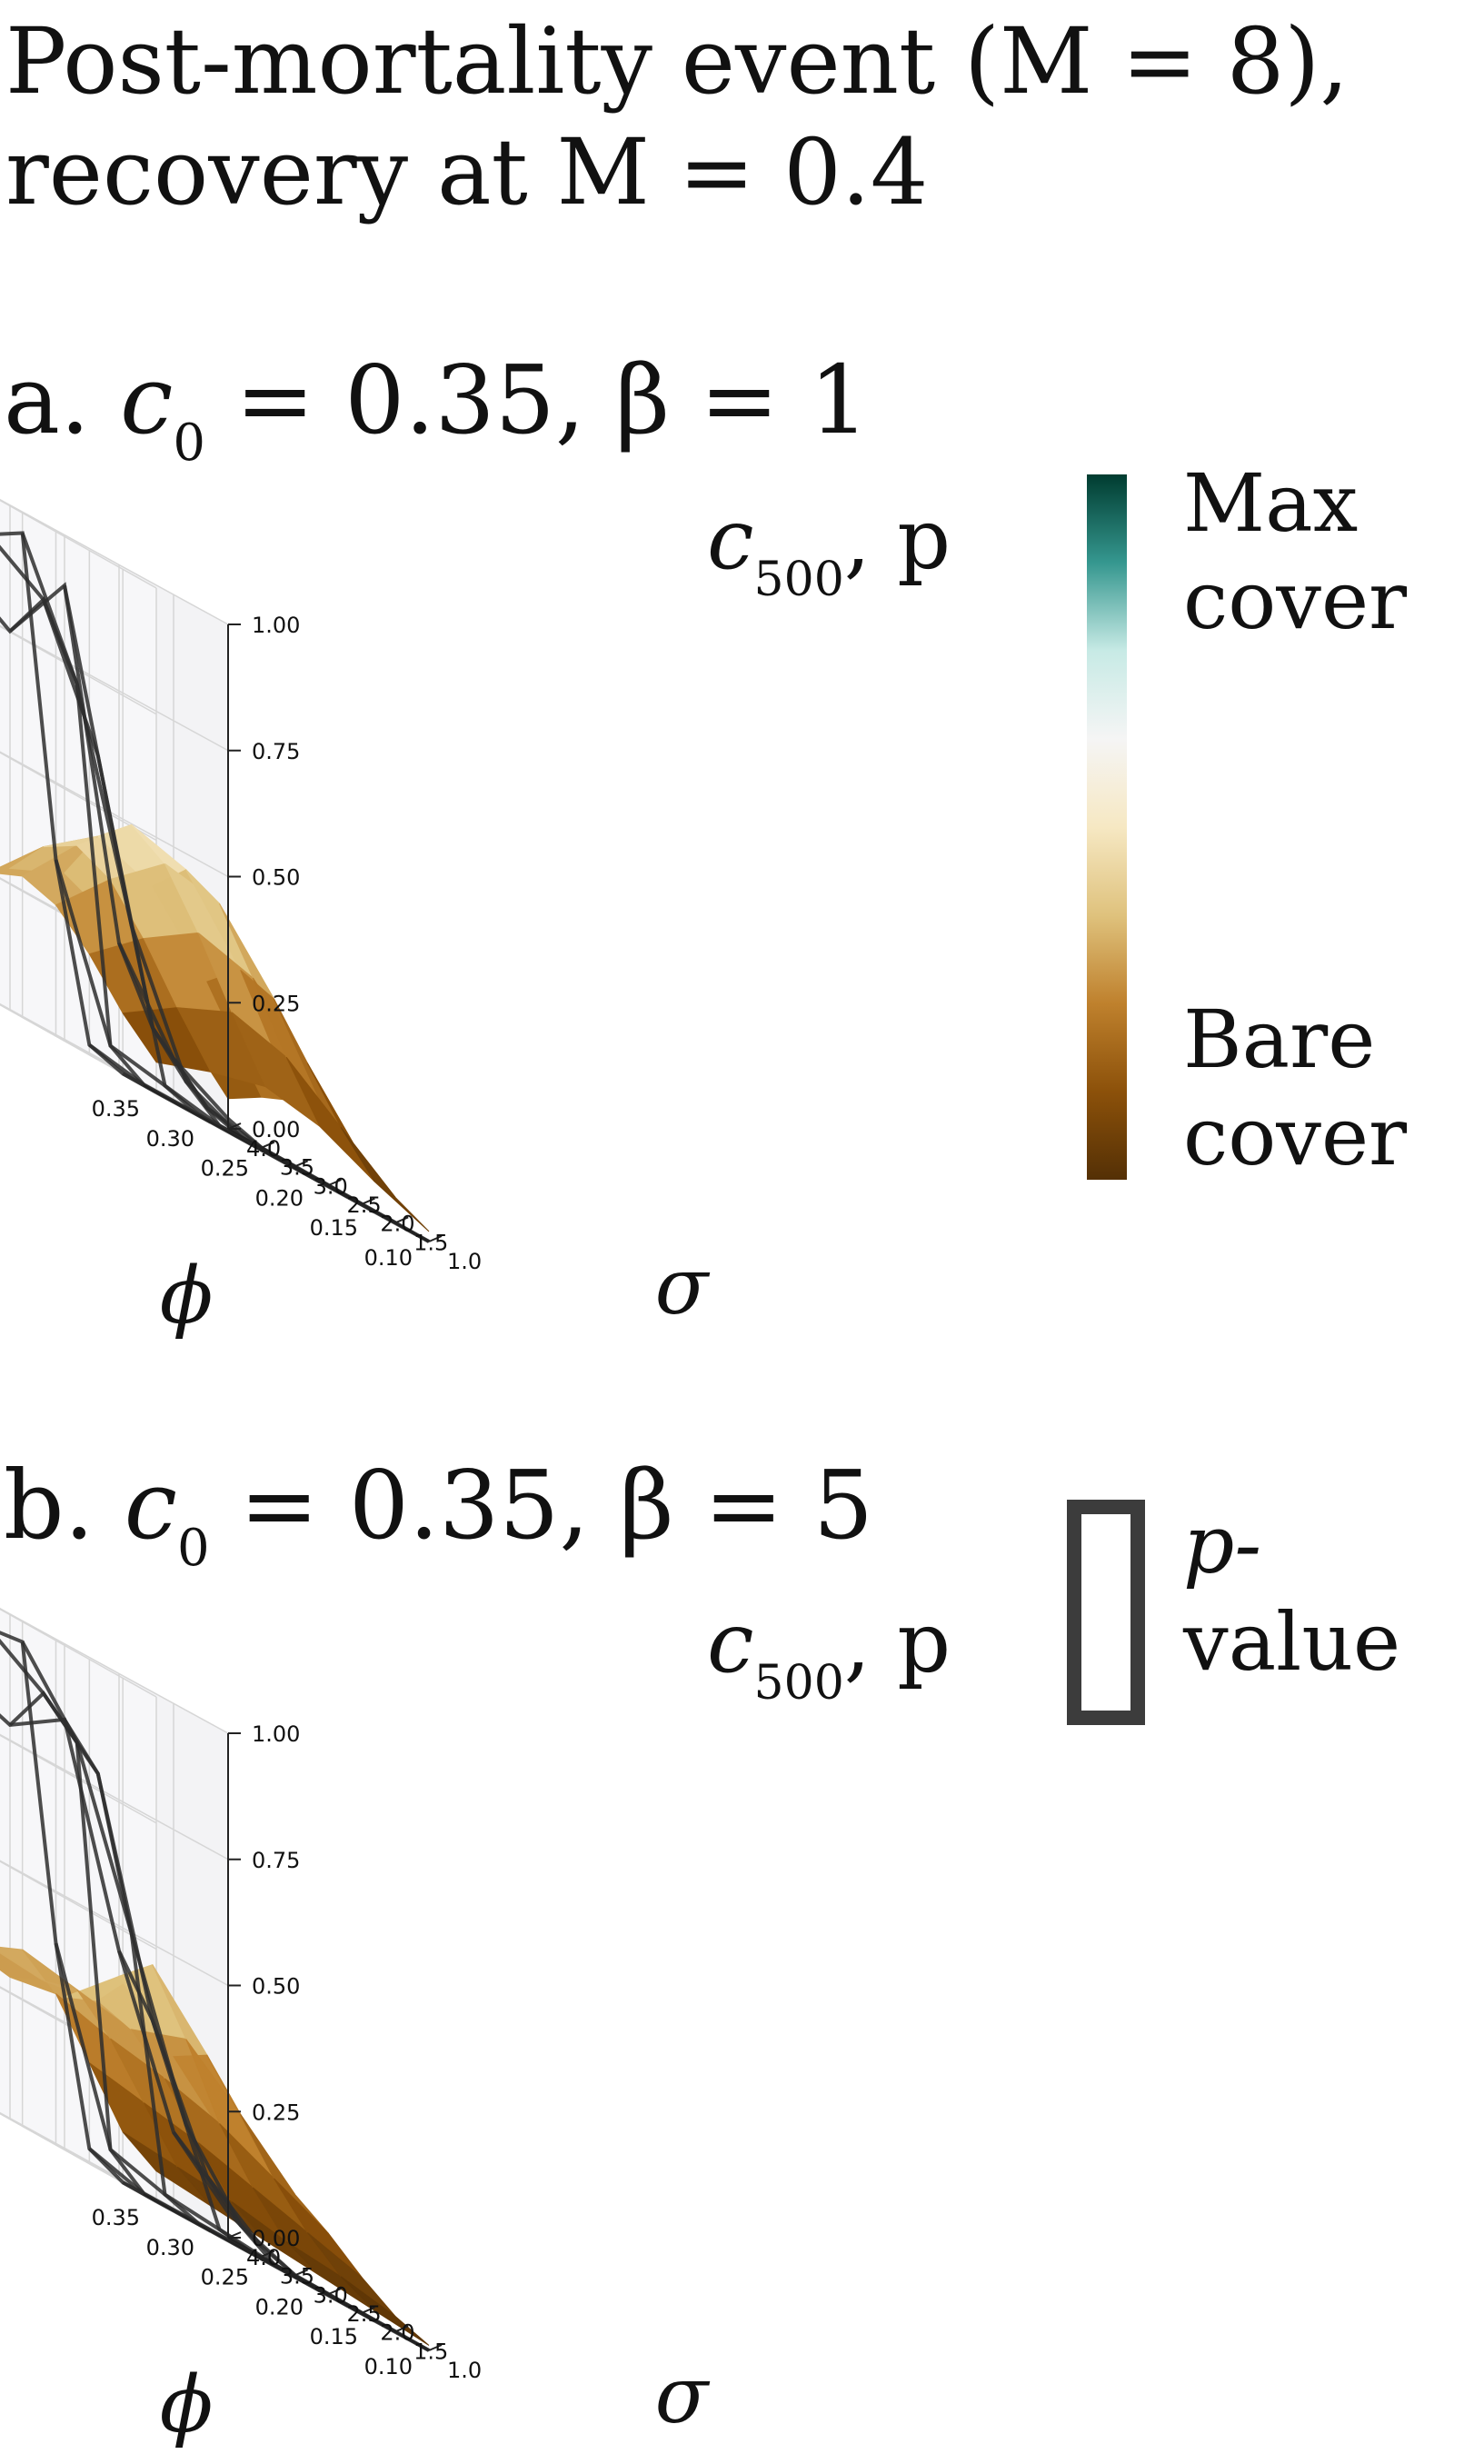 The image size is (1484, 2464). I want to click on panel-b-c0: c, so click(150, 1505).